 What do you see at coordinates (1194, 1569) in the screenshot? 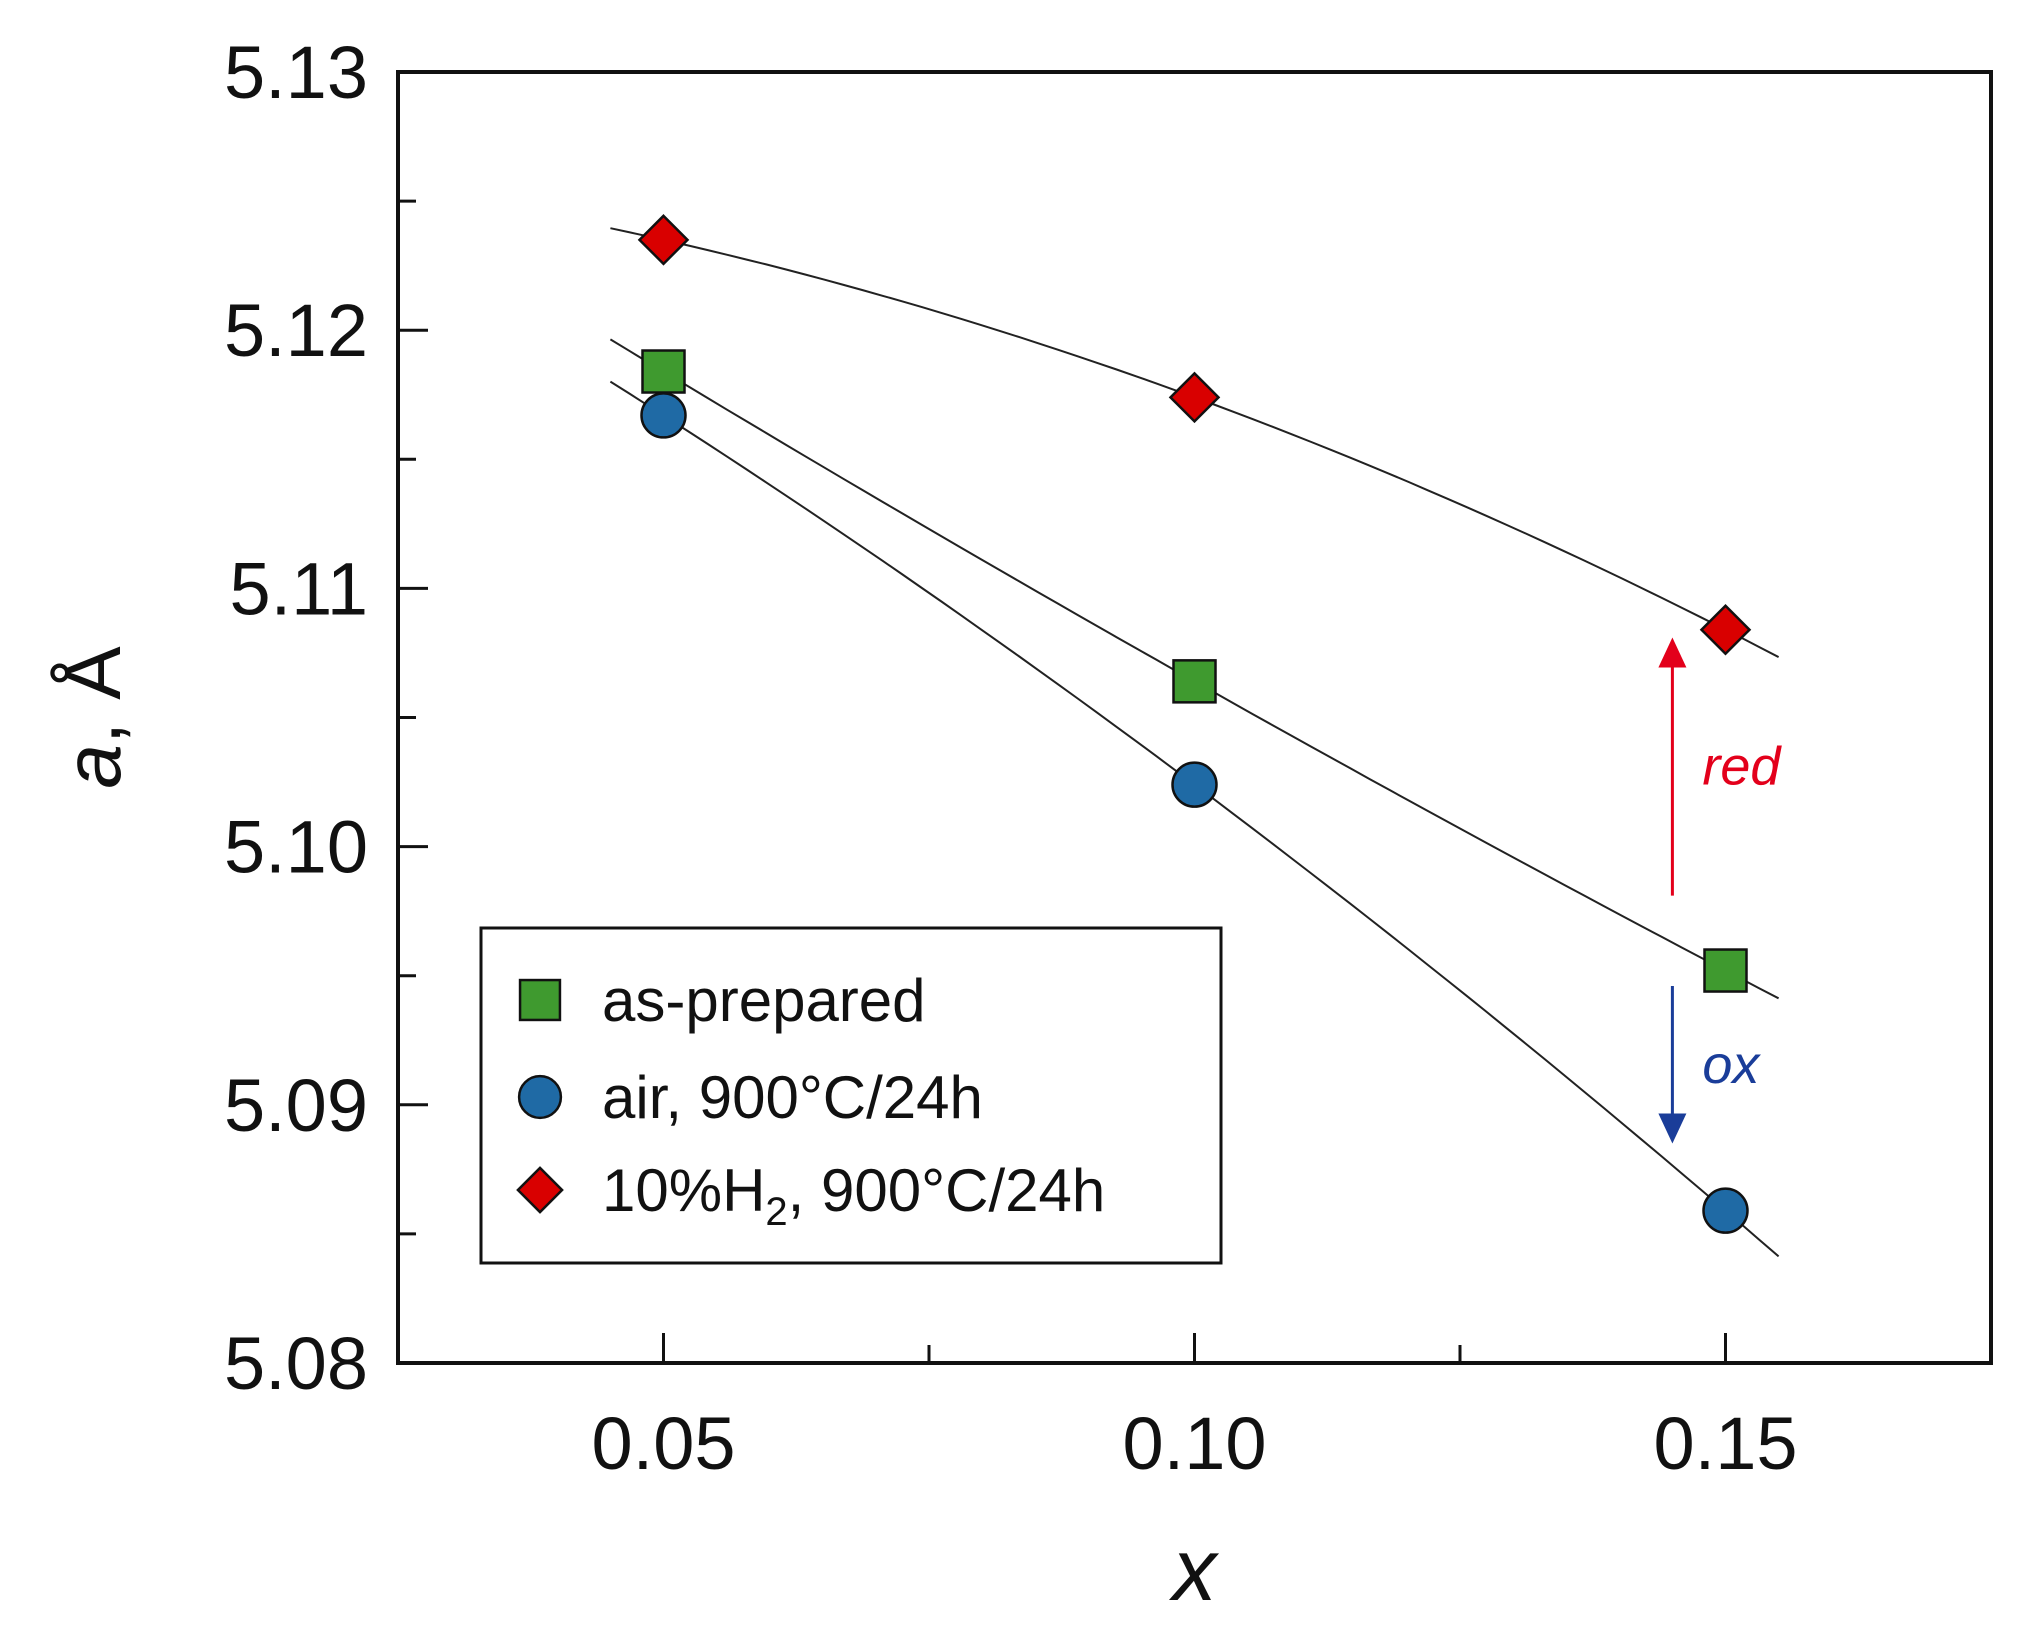
I see `x-axis-title: x` at bounding box center [1194, 1569].